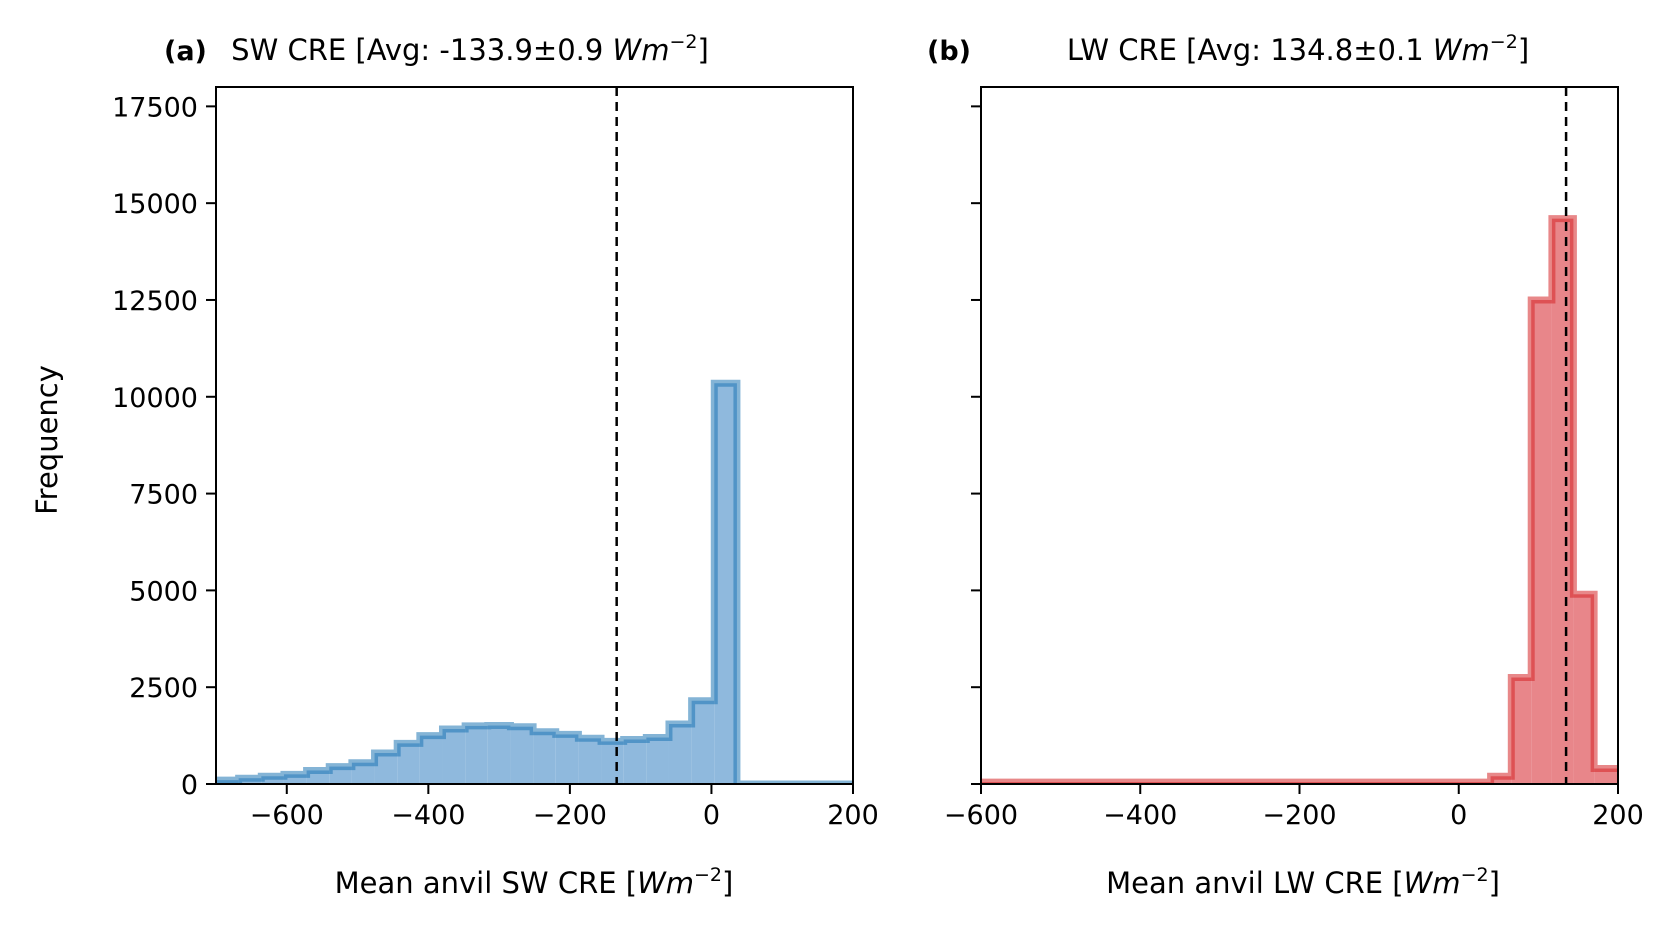 This screenshot has height=928, width=1671. I want to click on panel-a-ytick-label: 5000, so click(163, 591).